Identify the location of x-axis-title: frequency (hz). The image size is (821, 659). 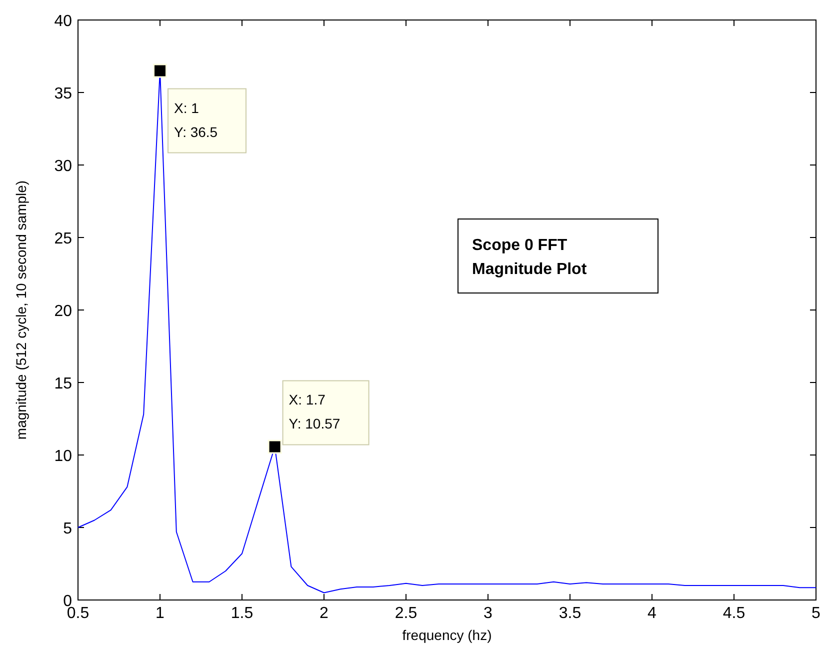
(447, 635).